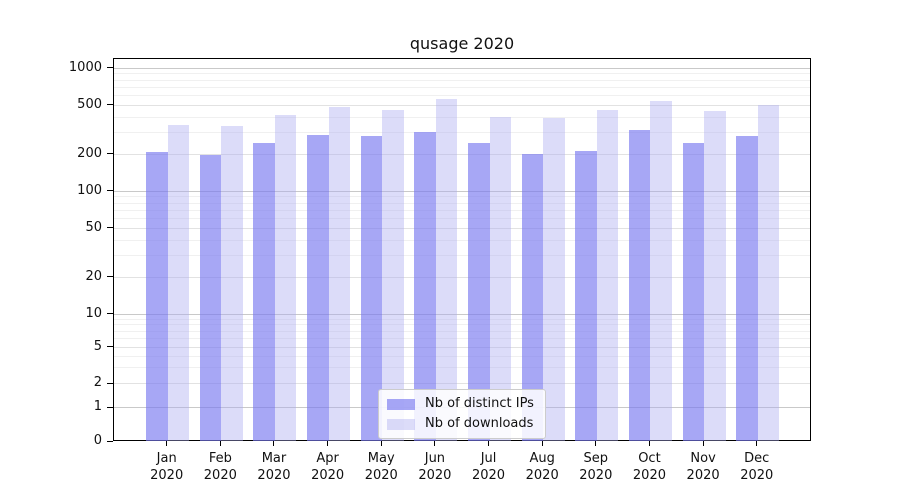  Describe the element at coordinates (703, 458) in the screenshot. I see `xtick-month: Nov` at that location.